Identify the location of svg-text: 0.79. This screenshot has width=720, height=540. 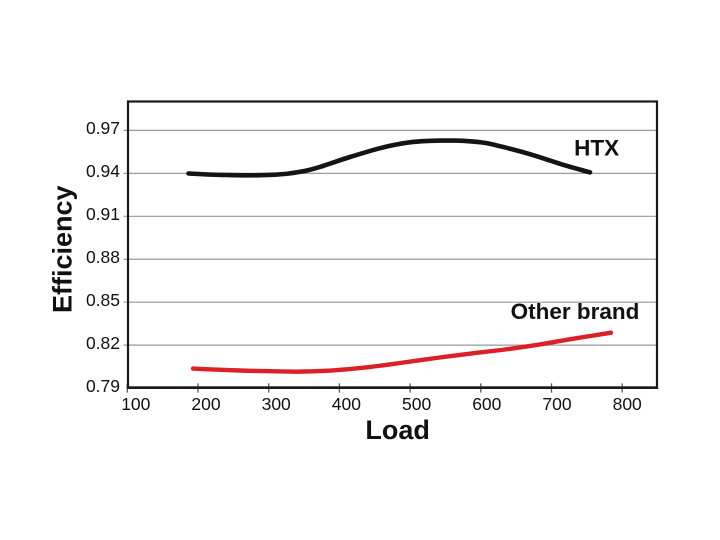
(103, 386).